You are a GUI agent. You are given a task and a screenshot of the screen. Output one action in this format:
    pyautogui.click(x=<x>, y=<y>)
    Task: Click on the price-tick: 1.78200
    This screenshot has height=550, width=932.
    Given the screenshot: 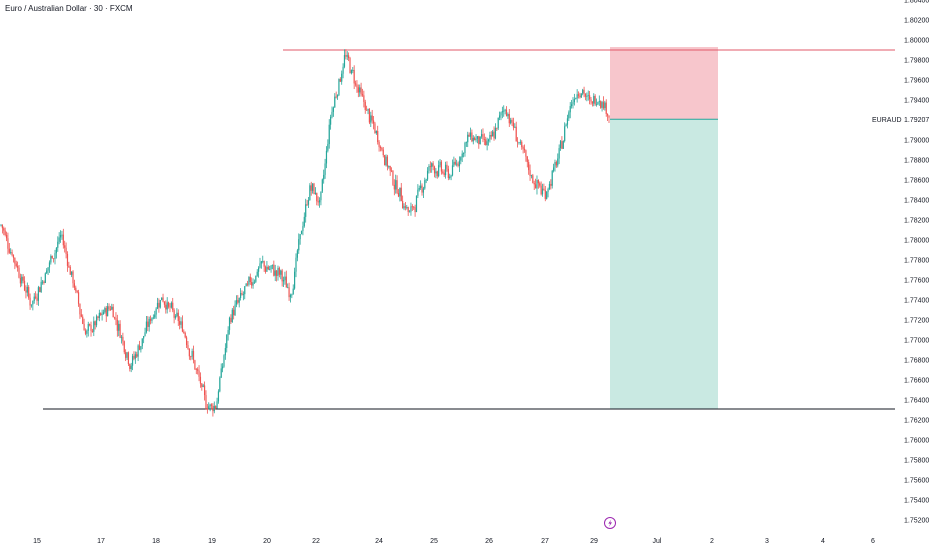 What is the action you would take?
    pyautogui.click(x=916, y=221)
    